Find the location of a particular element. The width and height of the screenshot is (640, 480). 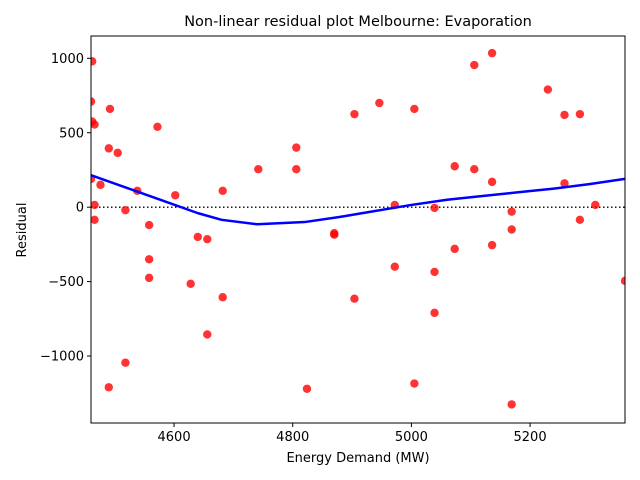

y-tick-label: 500 is located at coordinates (71, 133).